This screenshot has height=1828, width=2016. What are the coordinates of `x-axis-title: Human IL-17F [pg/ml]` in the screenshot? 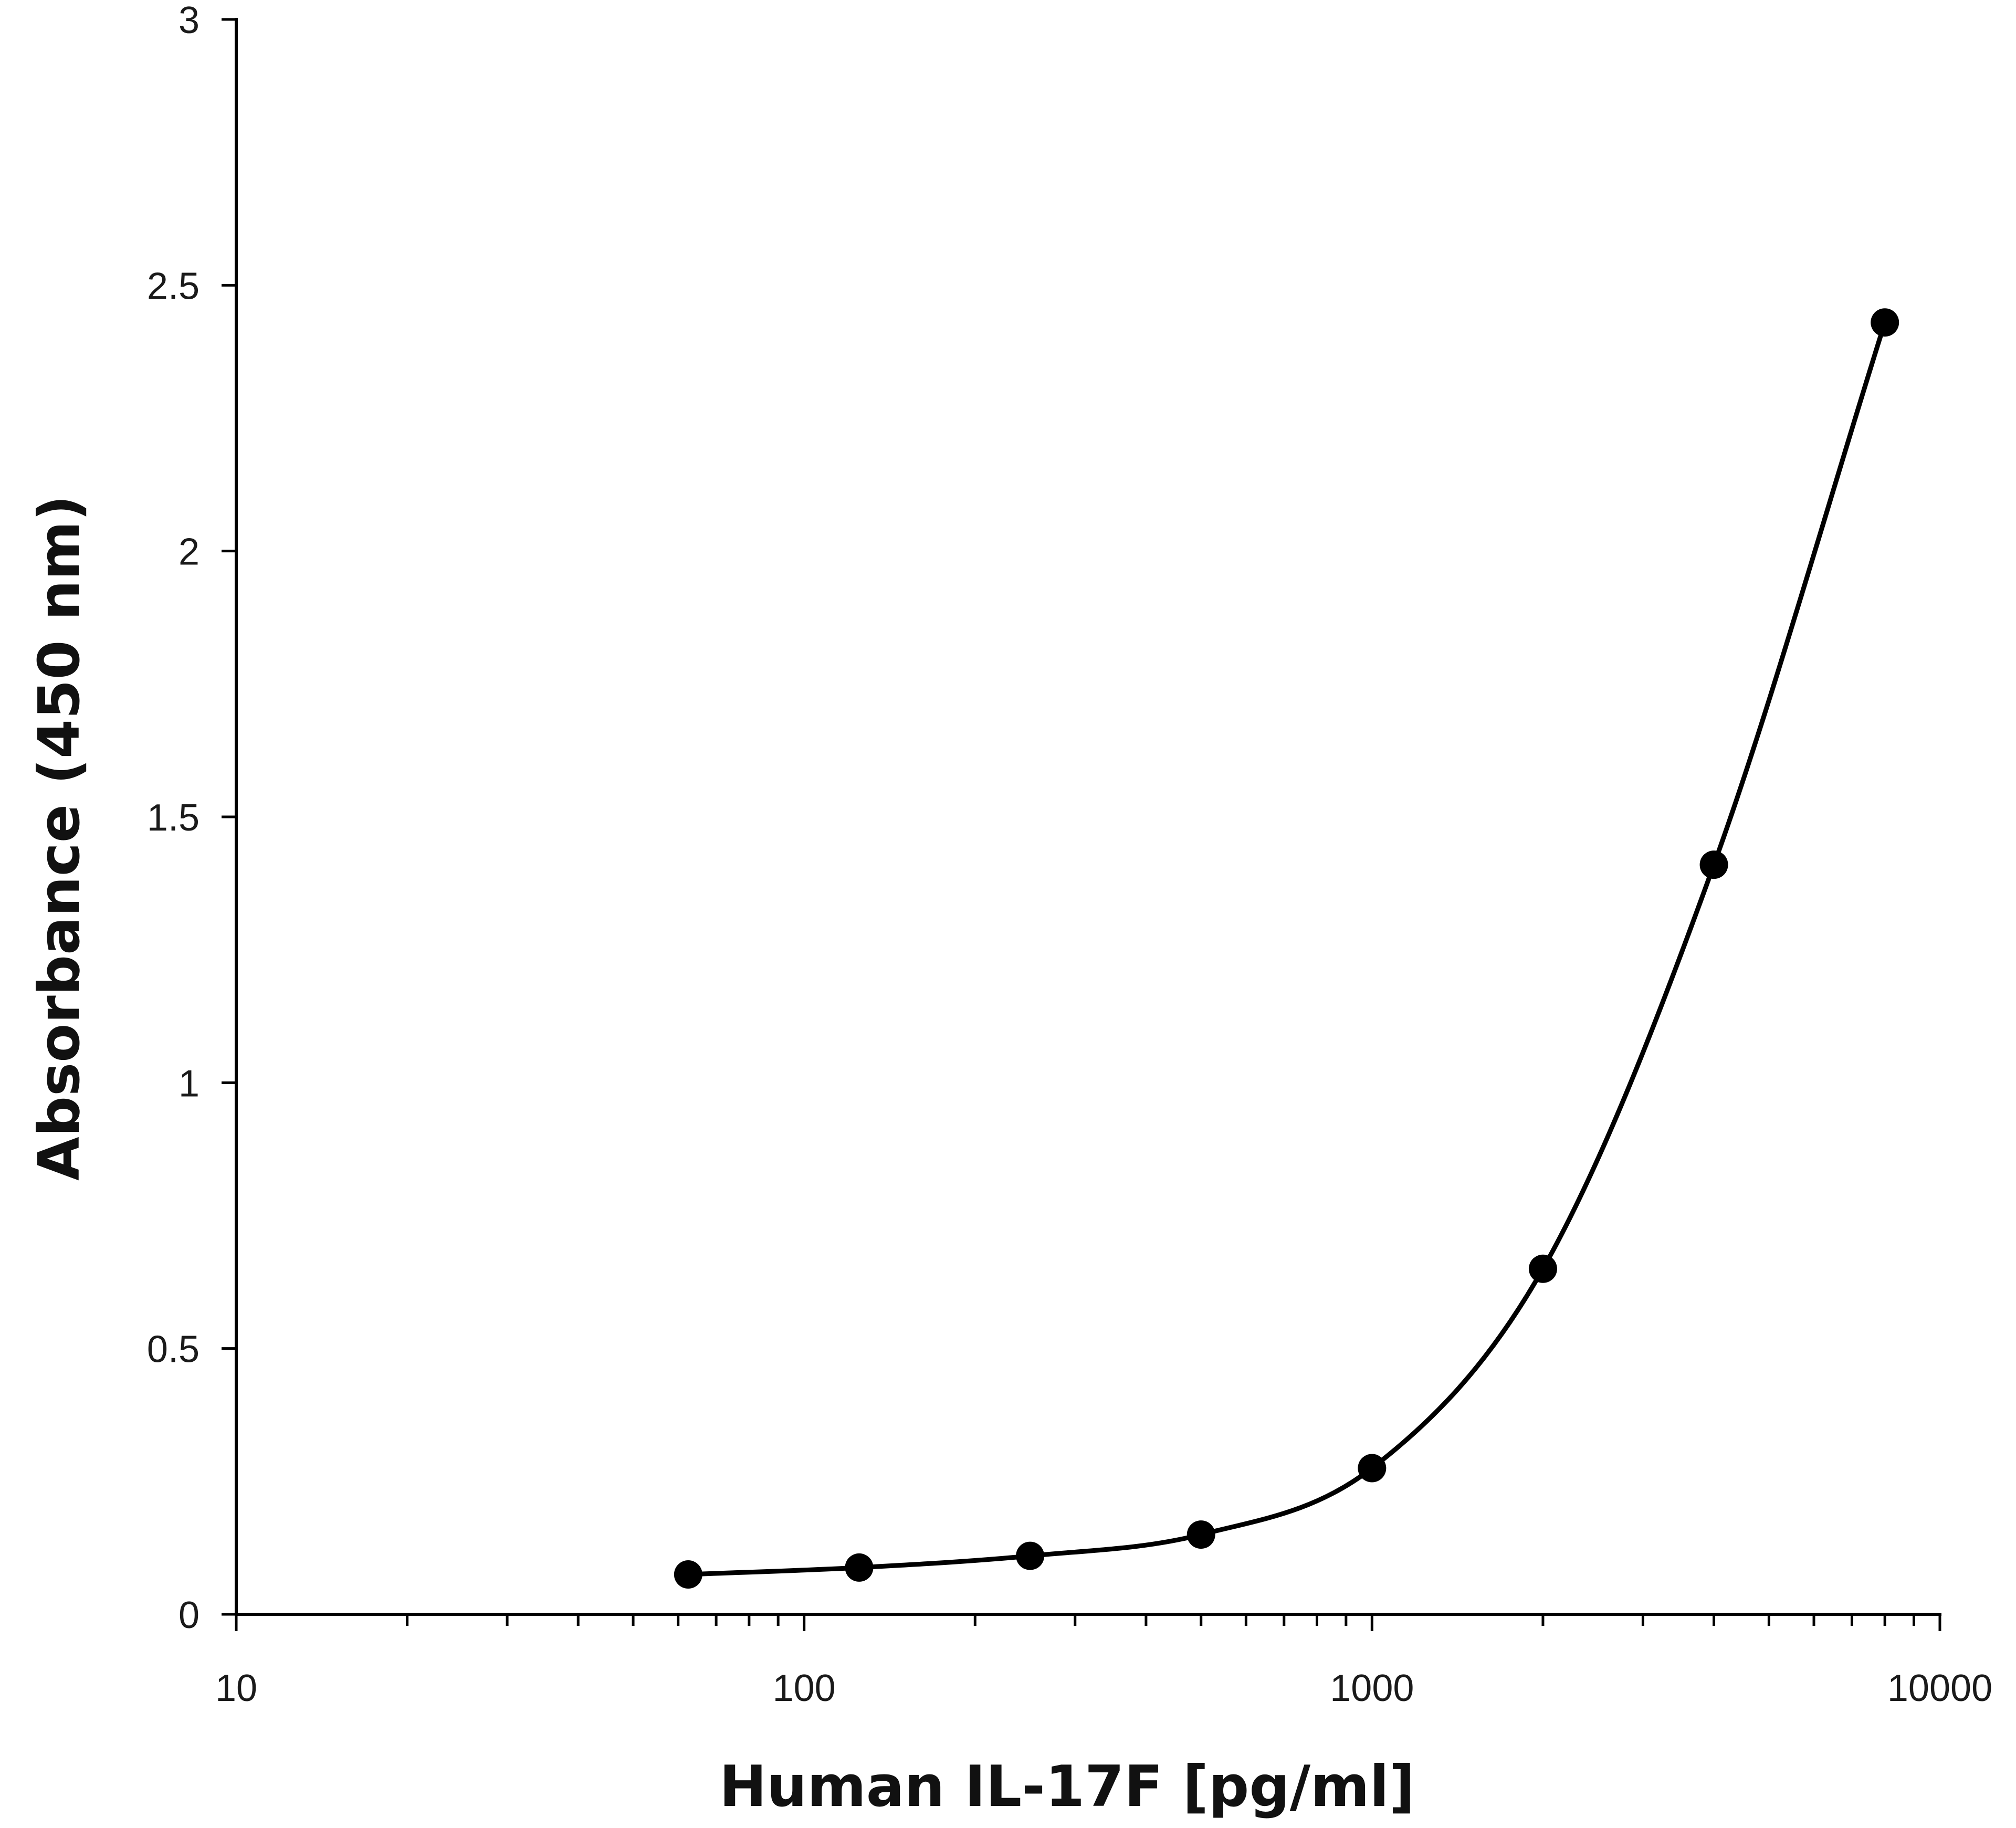 It's located at (1067, 1787).